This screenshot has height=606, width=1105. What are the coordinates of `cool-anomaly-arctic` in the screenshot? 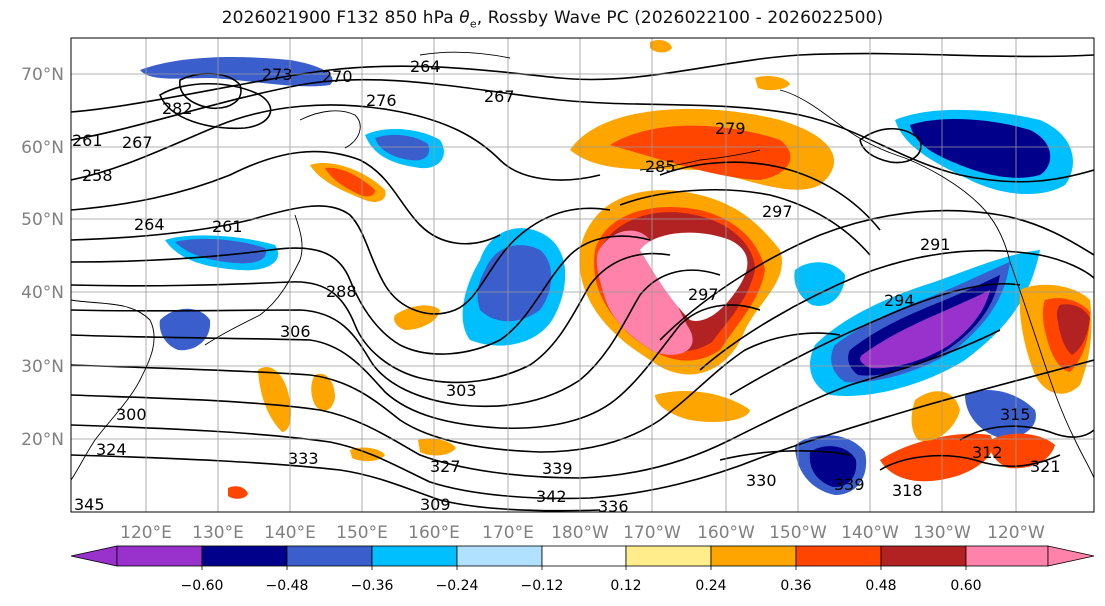 It's located at (236, 72).